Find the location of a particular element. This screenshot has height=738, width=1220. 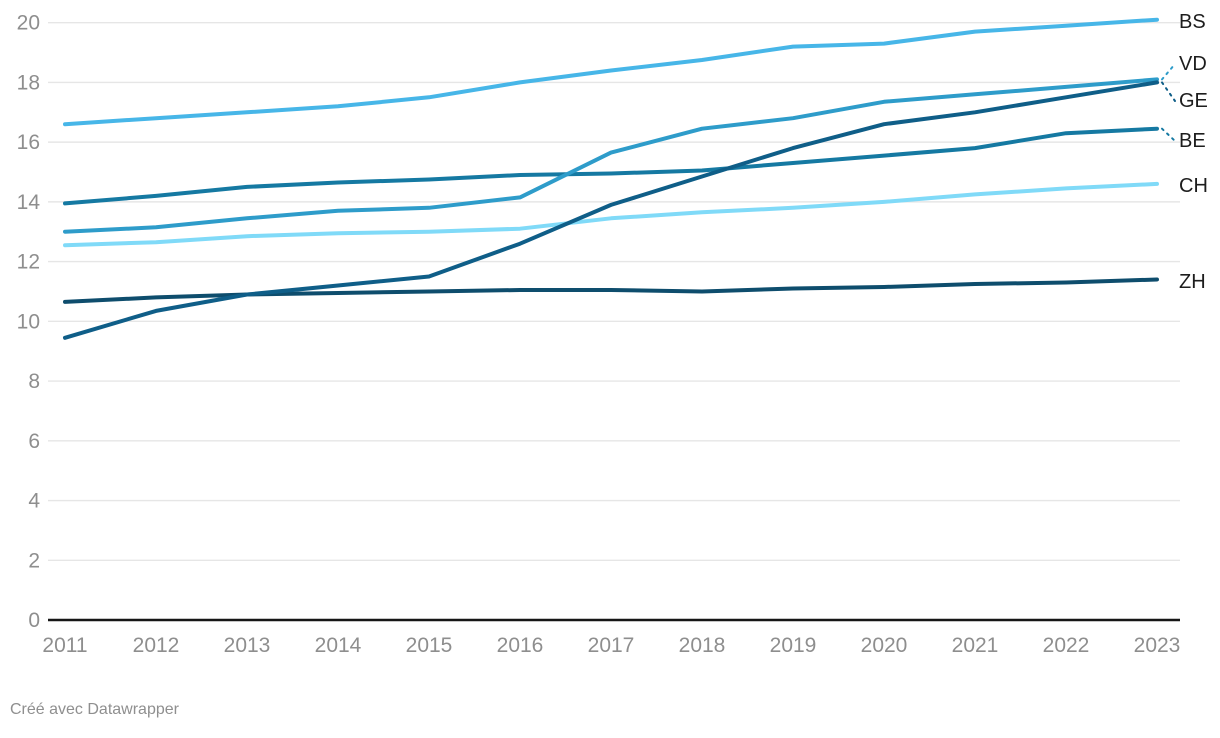

x-tick-label: 2020 is located at coordinates (884, 645).